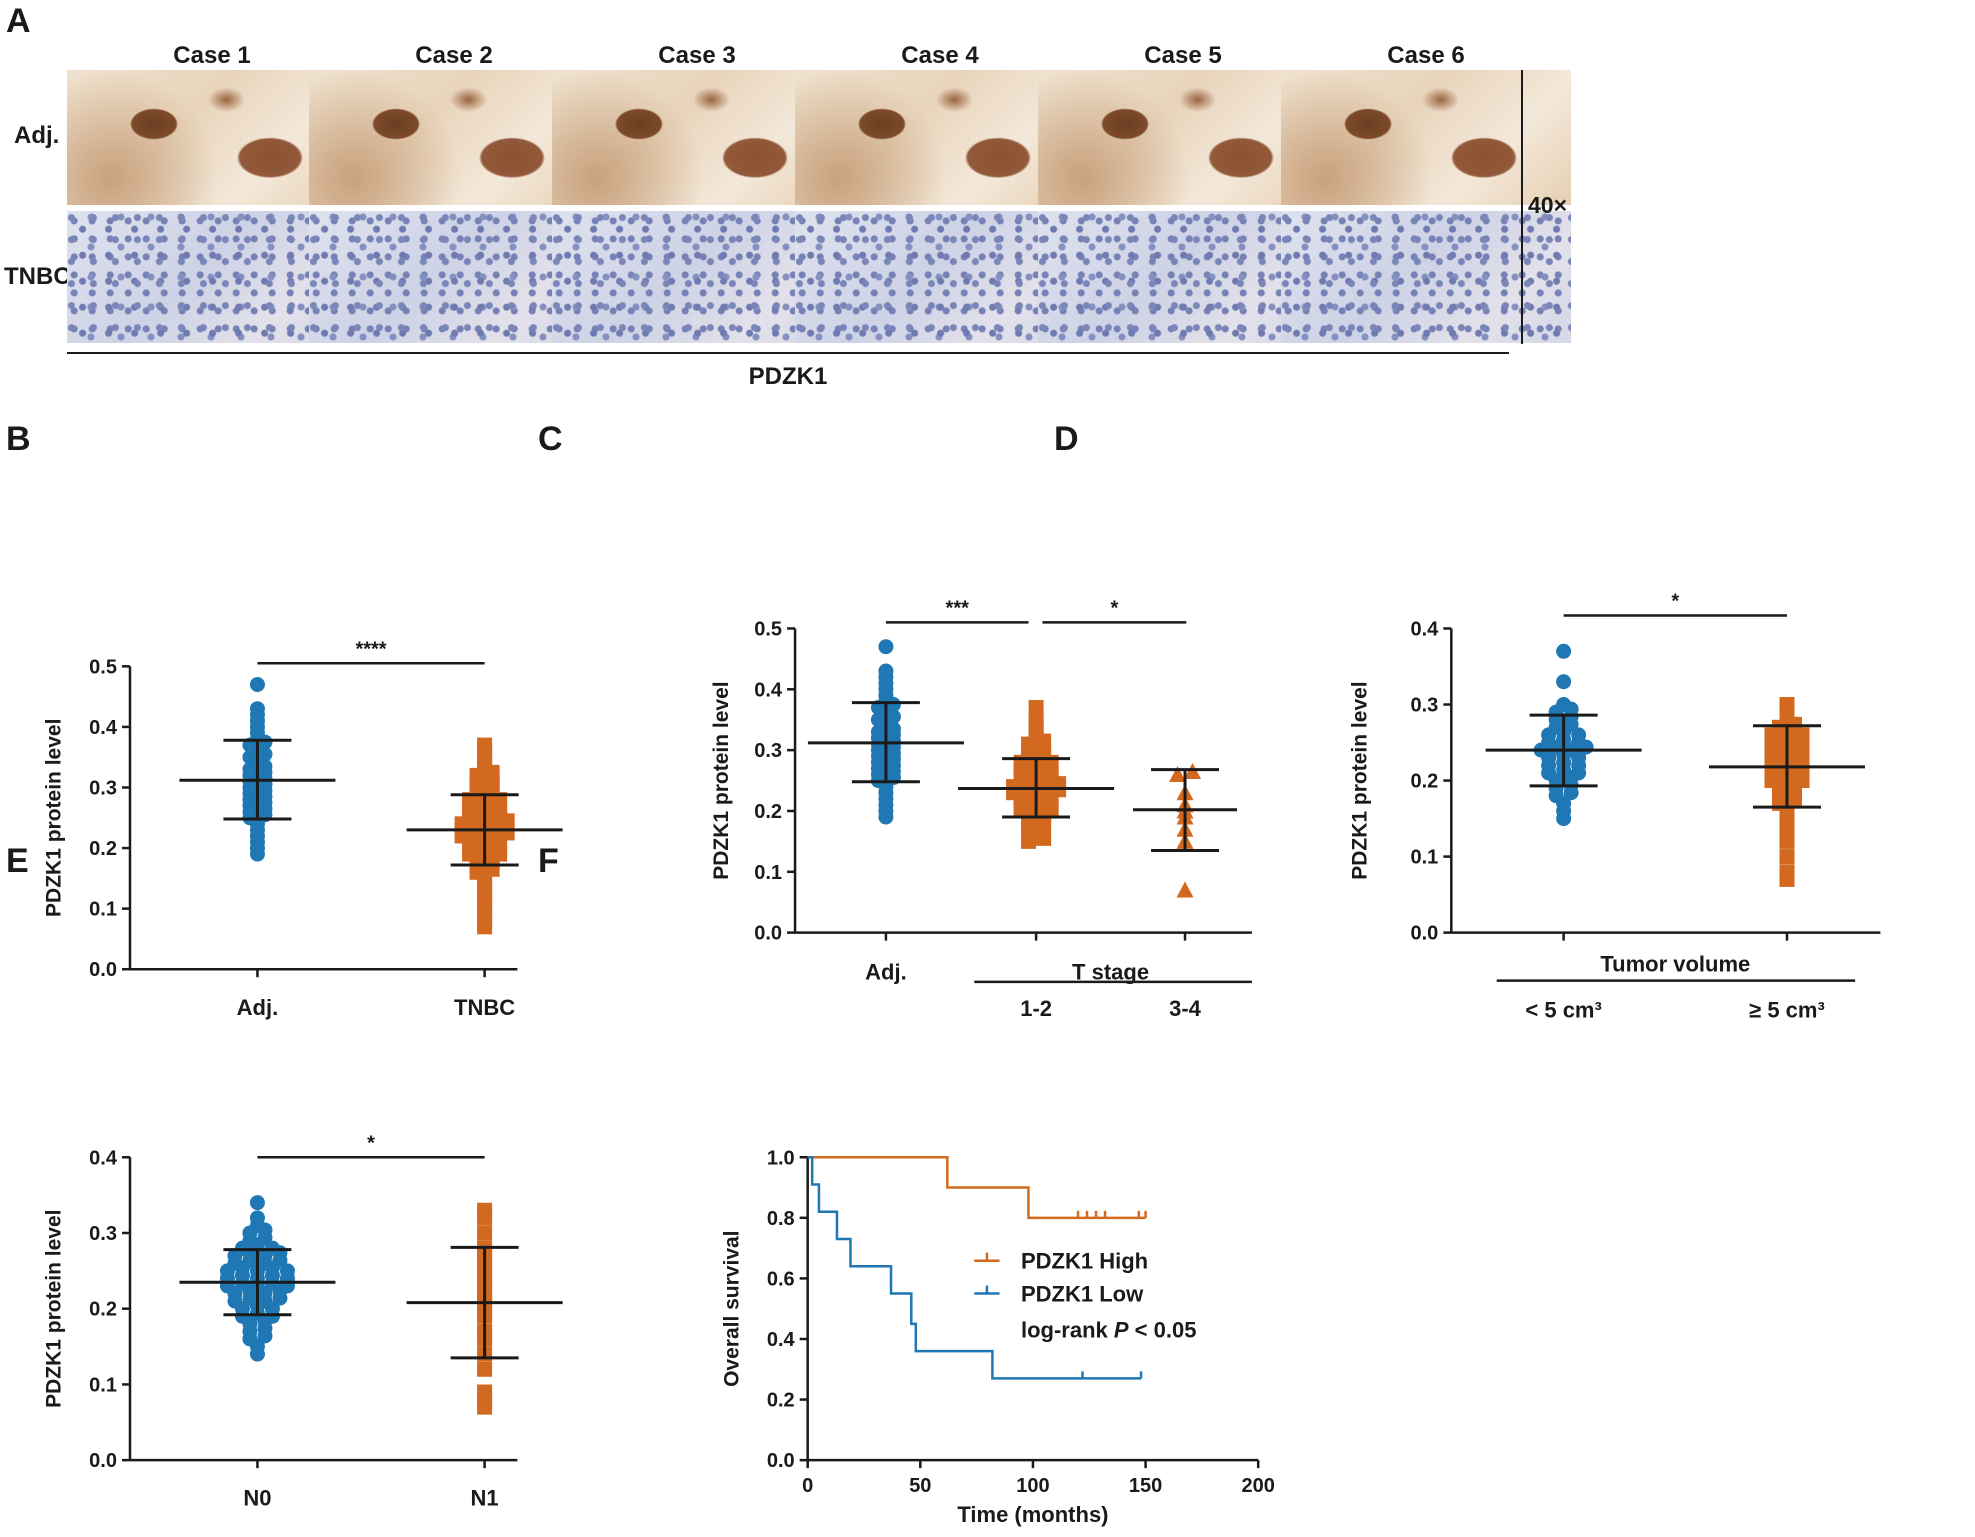  Describe the element at coordinates (370, 649) in the screenshot. I see `chart-b-sig-label: ****` at that location.